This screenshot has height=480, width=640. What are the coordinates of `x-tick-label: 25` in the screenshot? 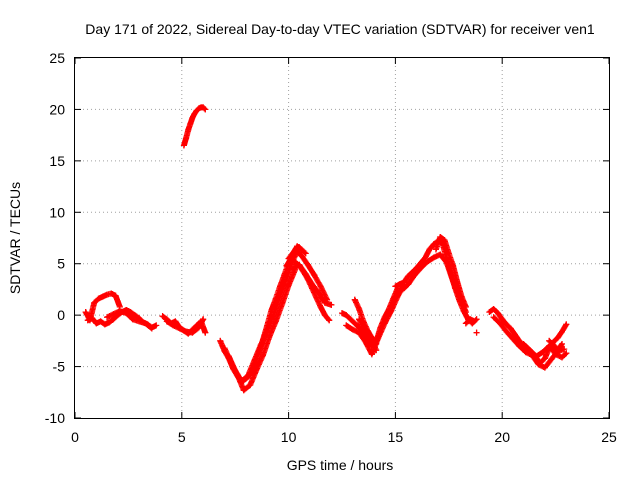 It's located at (609, 437).